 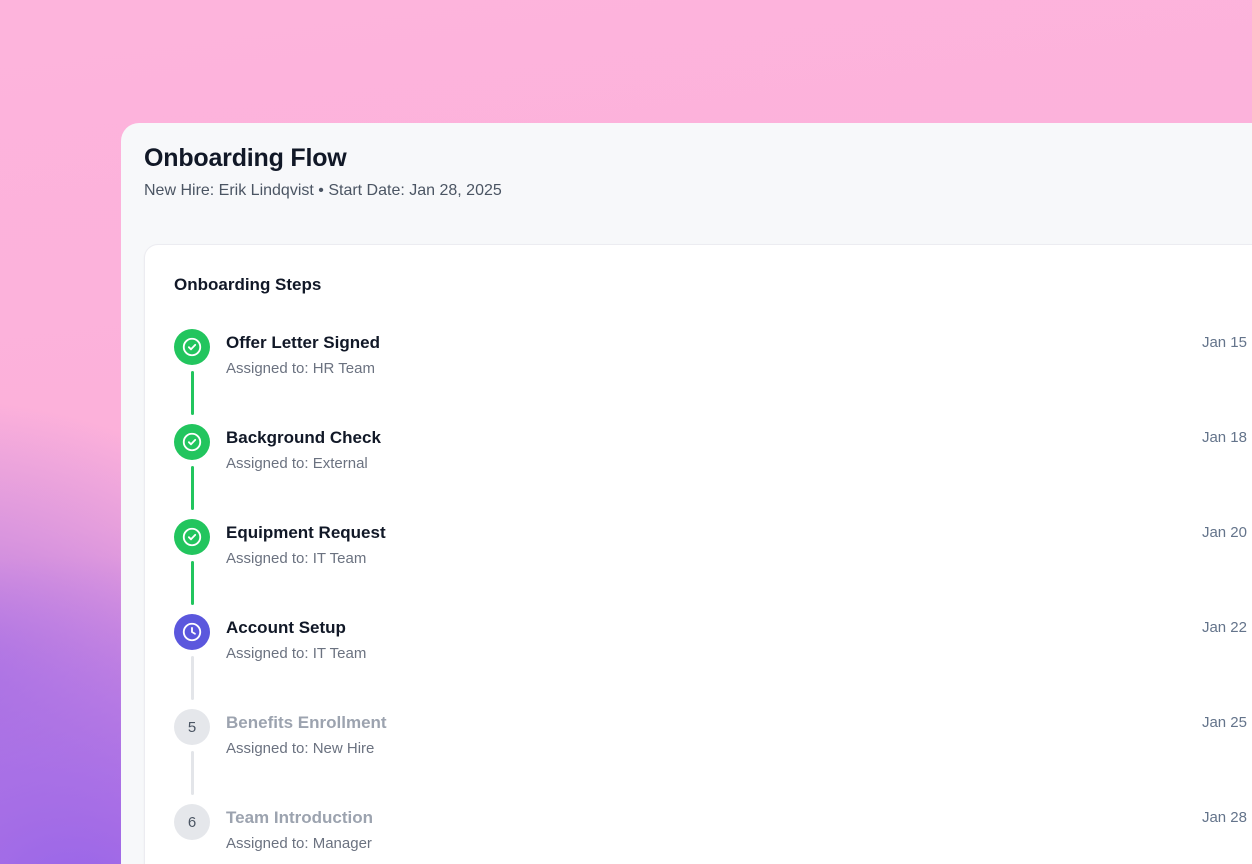 What do you see at coordinates (1224, 722) in the screenshot?
I see `step-date: Jan 25` at bounding box center [1224, 722].